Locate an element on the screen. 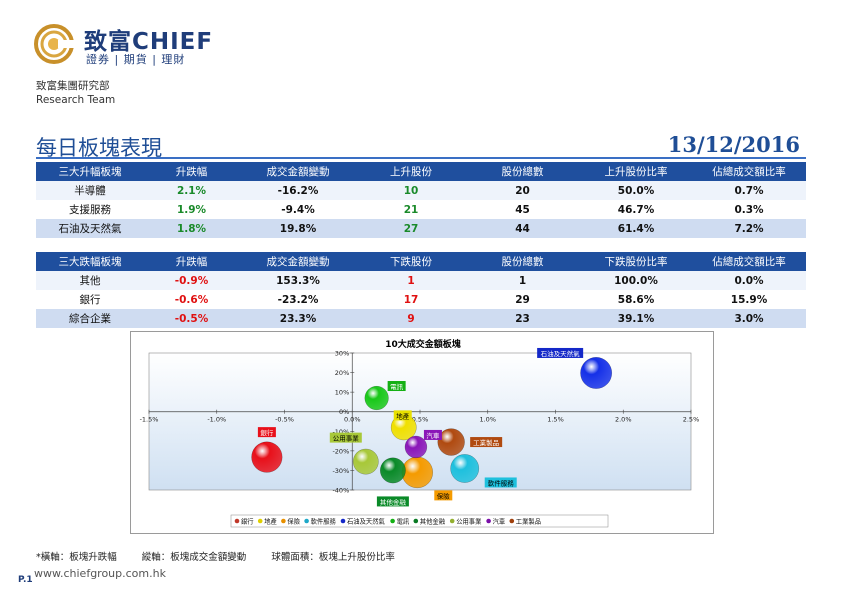 Image resolution: width=842 pixels, height=595 pixels. page-title: 每日板塊表現 is located at coordinates (99, 148).